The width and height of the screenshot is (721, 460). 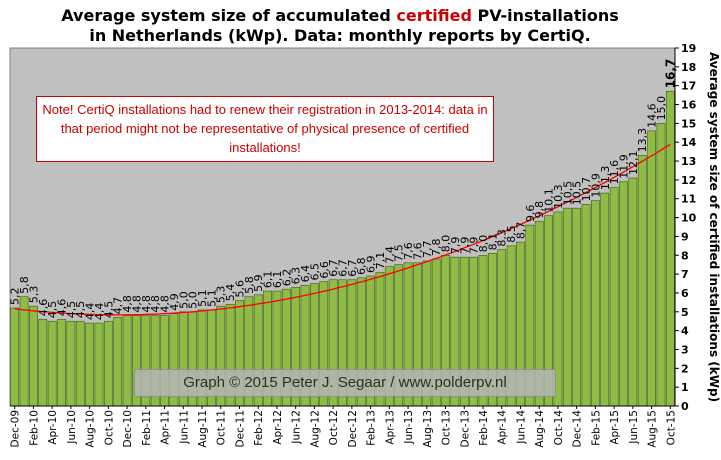 What do you see at coordinates (685, 406) in the screenshot?
I see `y-tick-label: 0` at bounding box center [685, 406].